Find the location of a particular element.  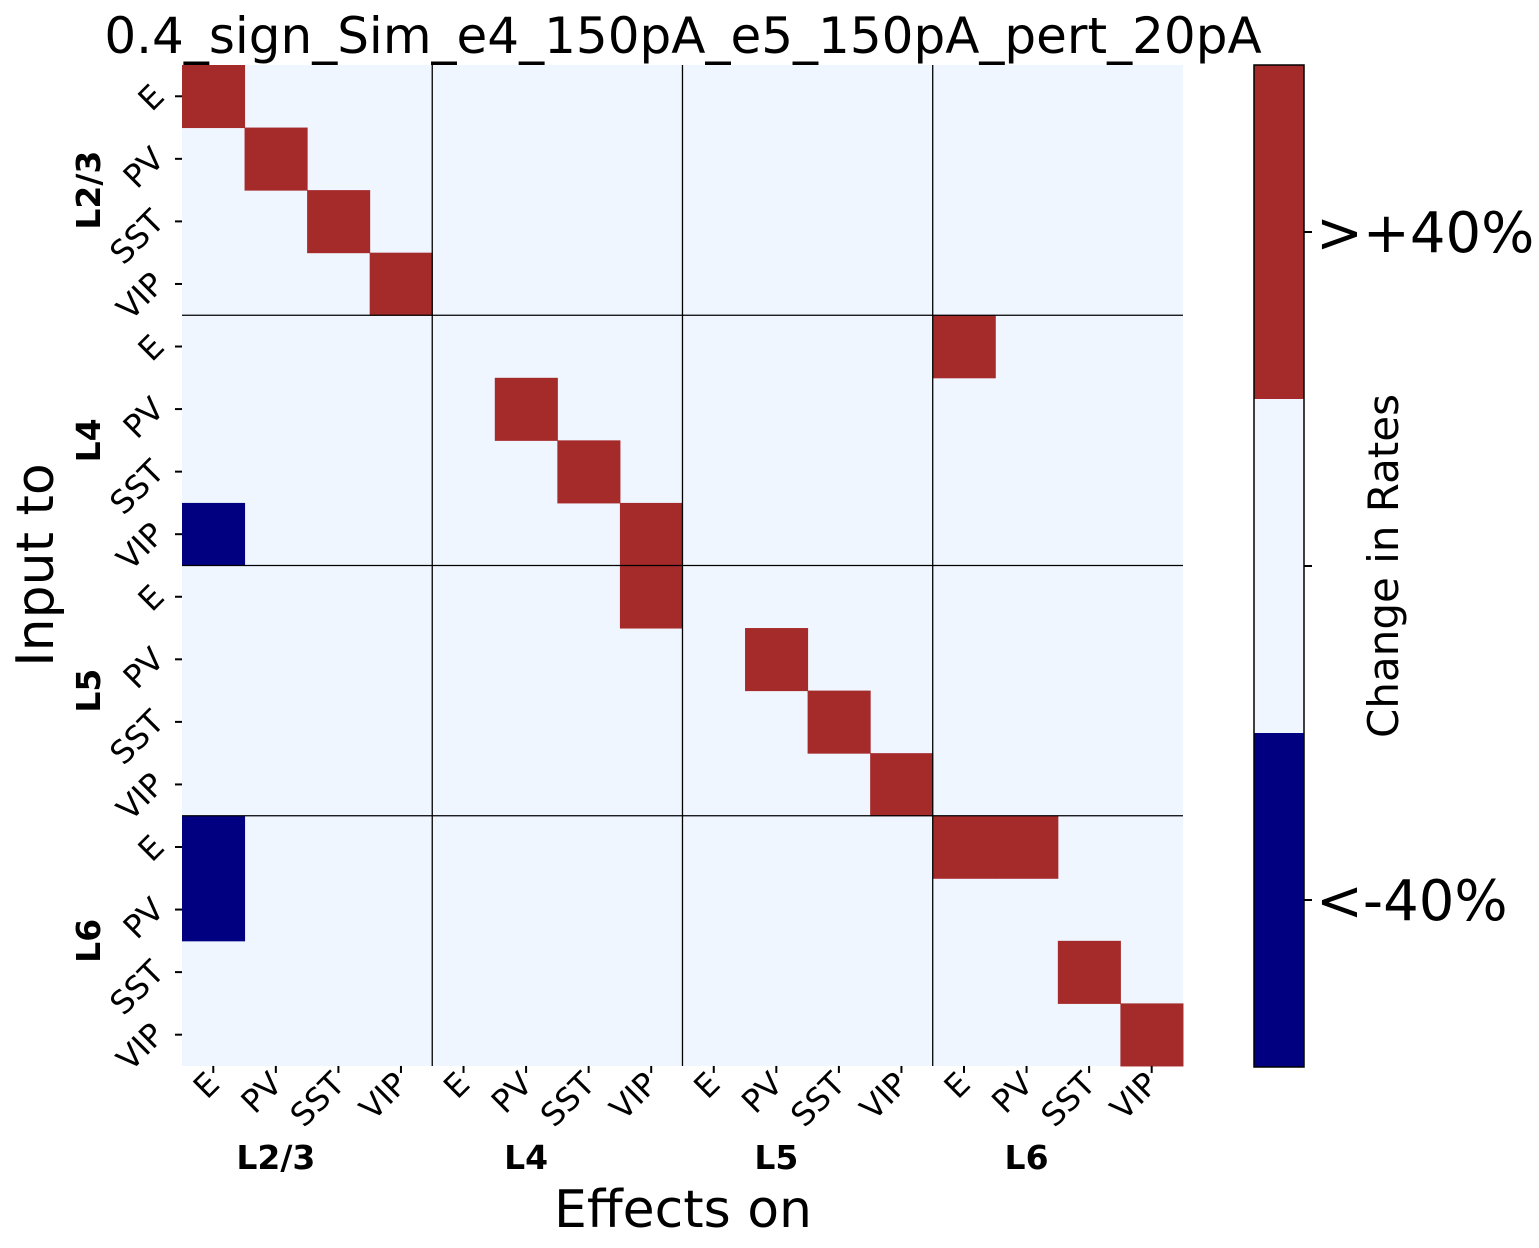

chart-title: 0.4_sign_Sim_e4_150pA_e5_150pA_pert_20pA is located at coordinates (682, 36).